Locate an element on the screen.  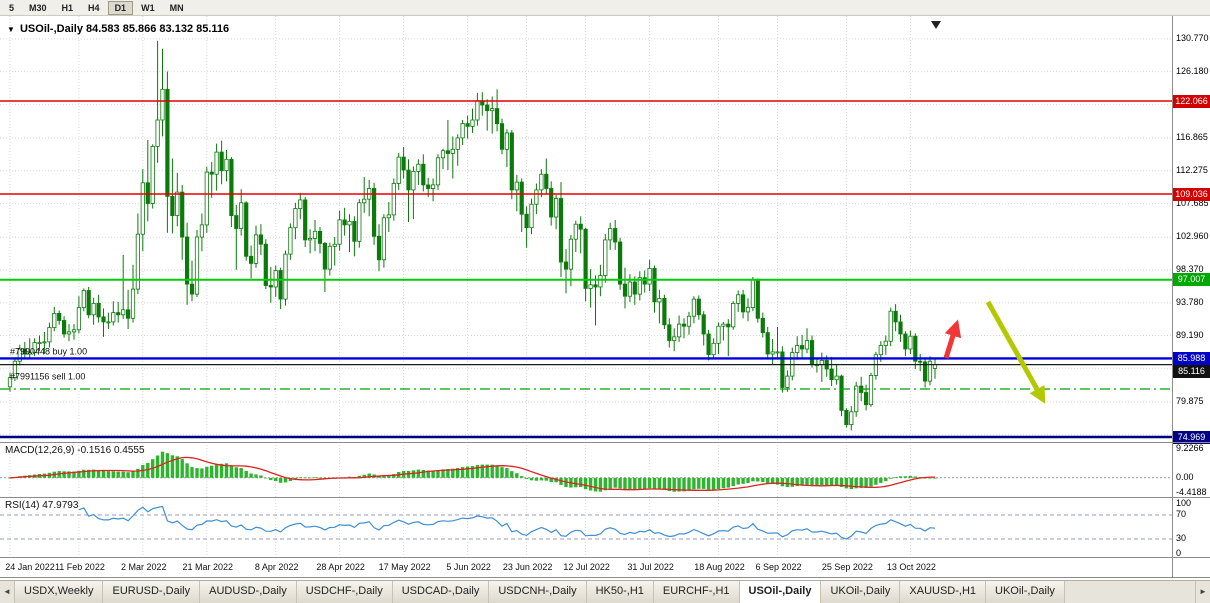
price-tick-label: 93.780 is located at coordinates (1190, 301).